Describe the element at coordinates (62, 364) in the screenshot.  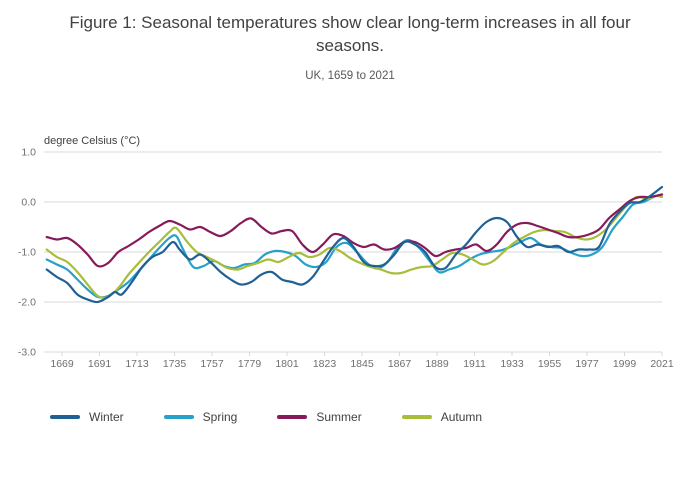
I see `svg-text: 1669` at that location.